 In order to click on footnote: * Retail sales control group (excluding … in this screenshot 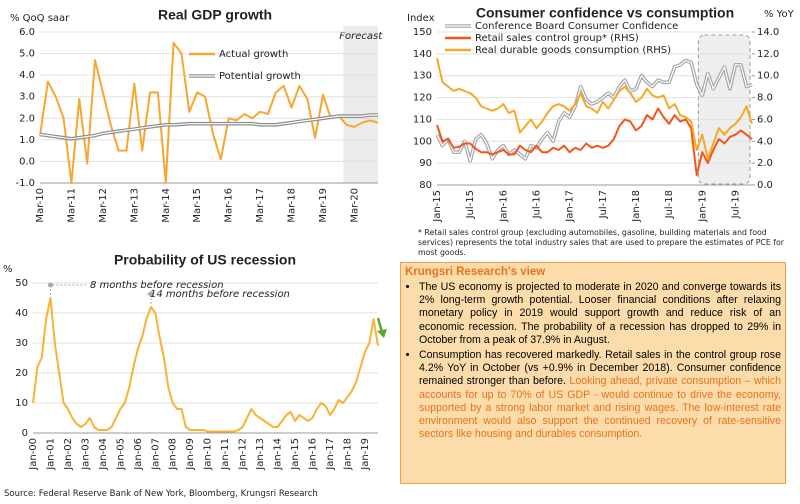, I will do `click(601, 242)`.